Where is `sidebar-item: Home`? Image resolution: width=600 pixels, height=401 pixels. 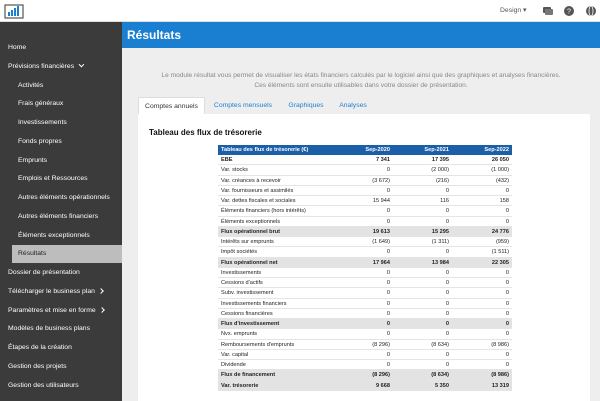 sidebar-item: Home is located at coordinates (61, 48).